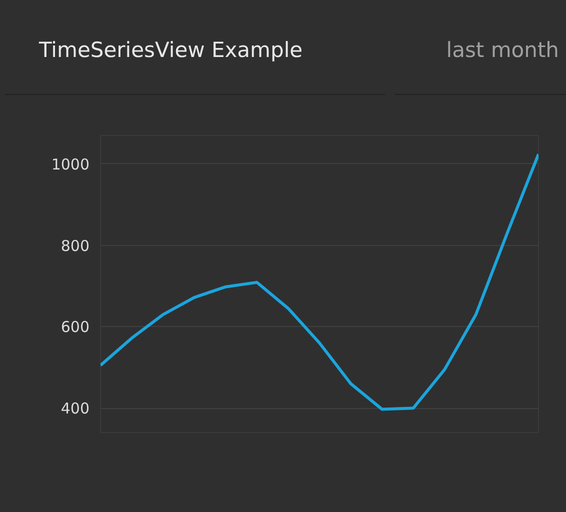  I want to click on chart-subtitle: last month, so click(502, 50).